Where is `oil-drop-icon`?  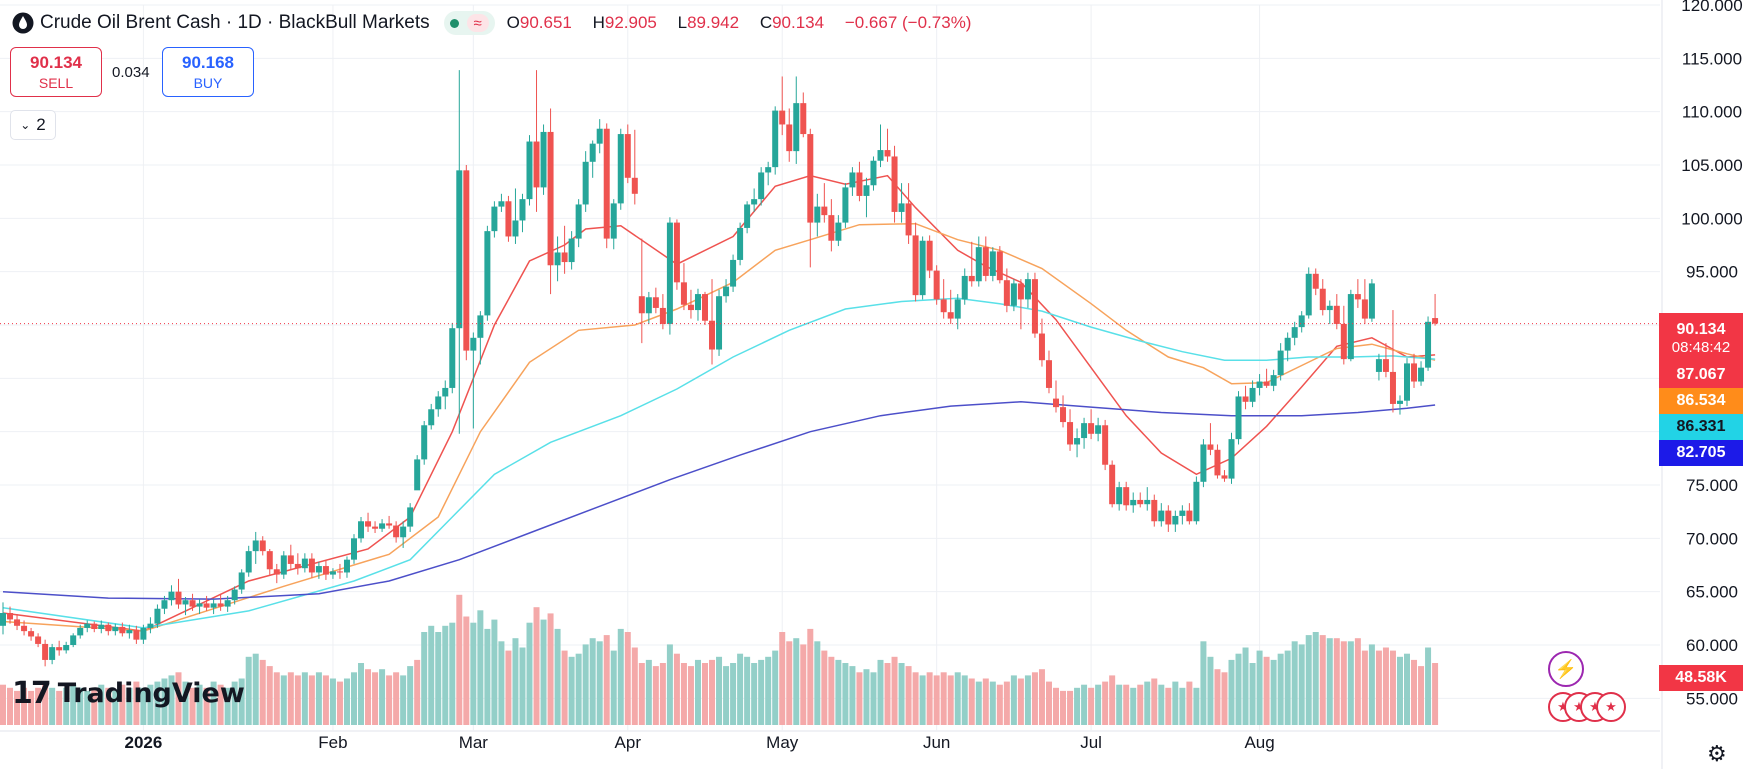
oil-drop-icon is located at coordinates (23, 23).